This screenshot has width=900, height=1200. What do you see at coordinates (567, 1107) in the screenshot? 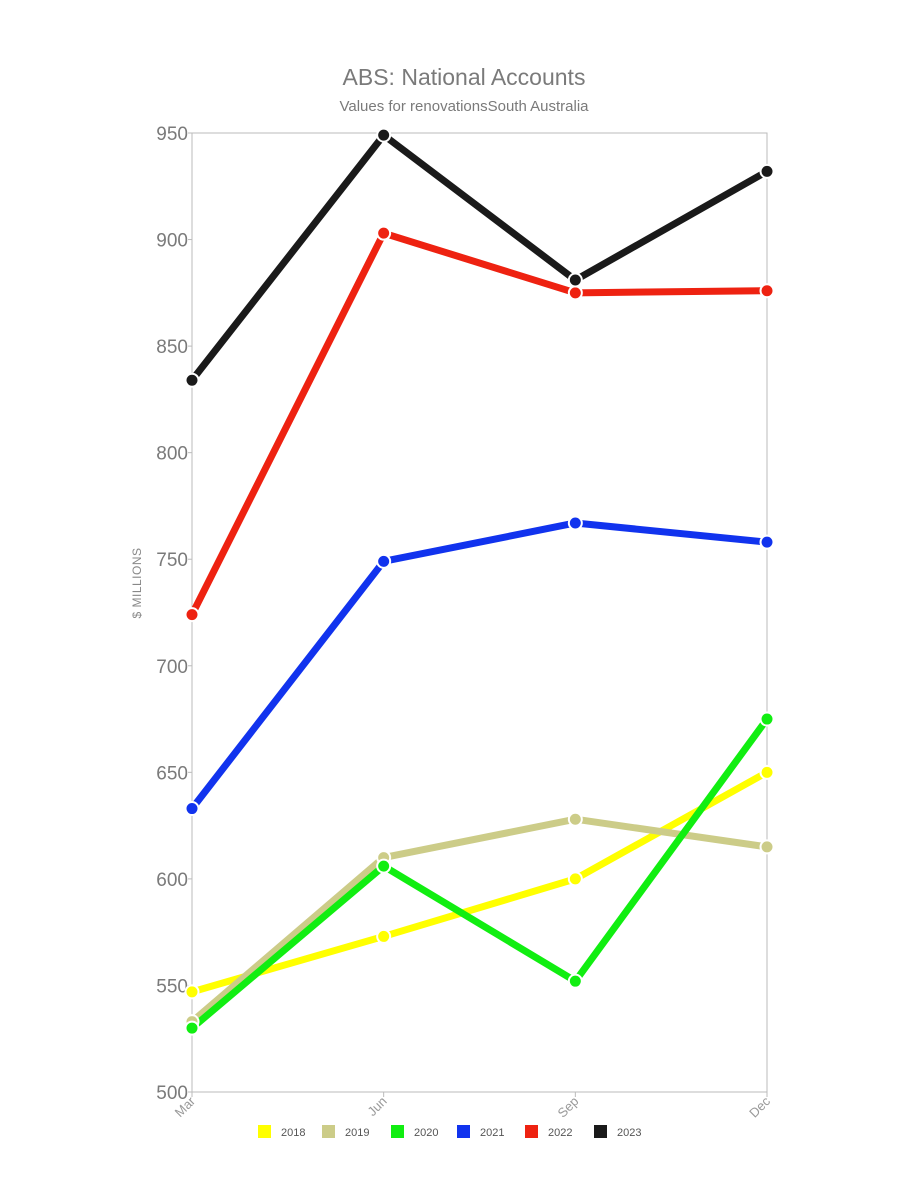
I see `x-tick-label: Sep` at bounding box center [567, 1107].